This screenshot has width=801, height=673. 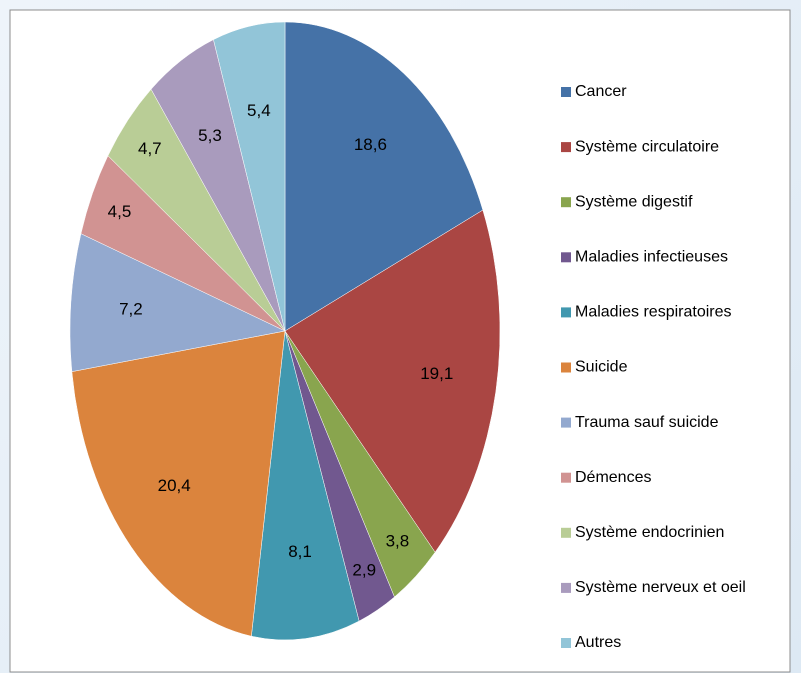 What do you see at coordinates (364, 570) in the screenshot?
I see `data-label: 2,9` at bounding box center [364, 570].